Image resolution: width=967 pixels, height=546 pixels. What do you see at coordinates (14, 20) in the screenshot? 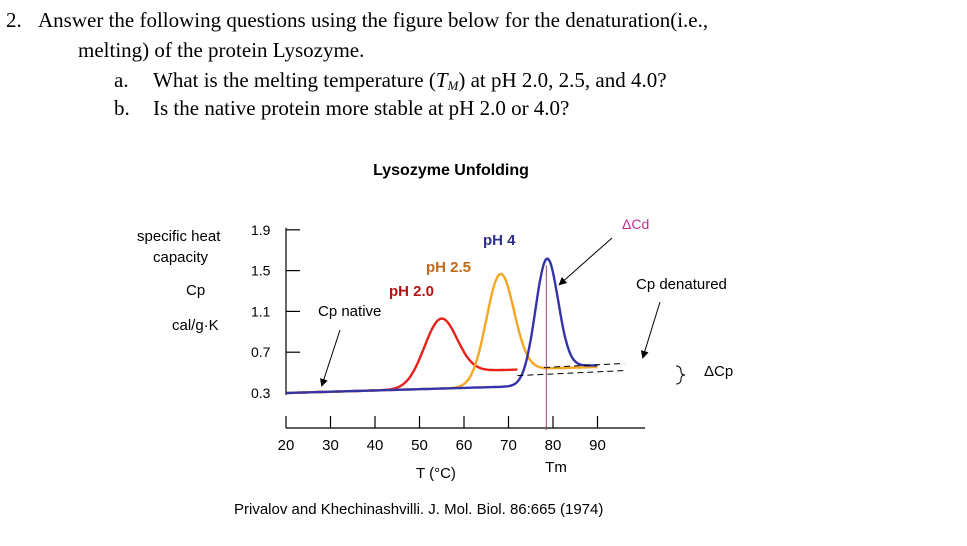
I see `question-number: 2.` at bounding box center [14, 20].